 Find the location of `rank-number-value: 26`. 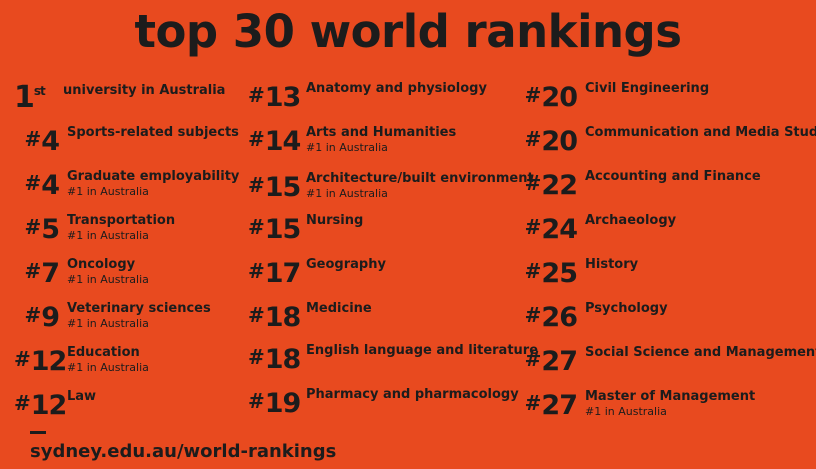

rank-number-value: 26 is located at coordinates (559, 317).